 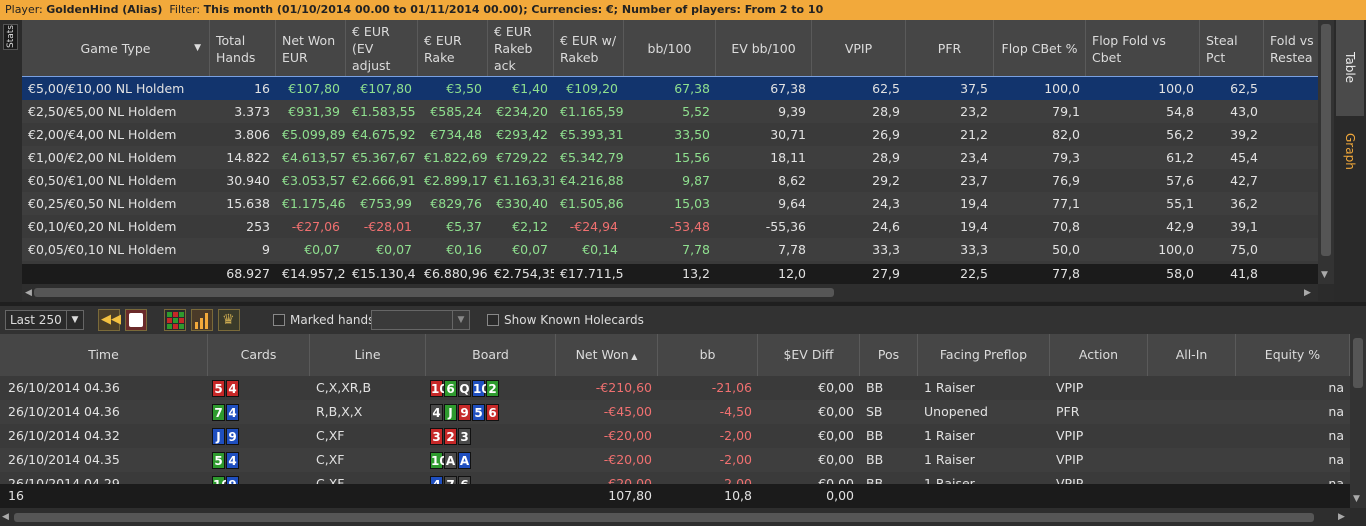 I want to click on trophy-button: ♛, so click(x=229, y=320).